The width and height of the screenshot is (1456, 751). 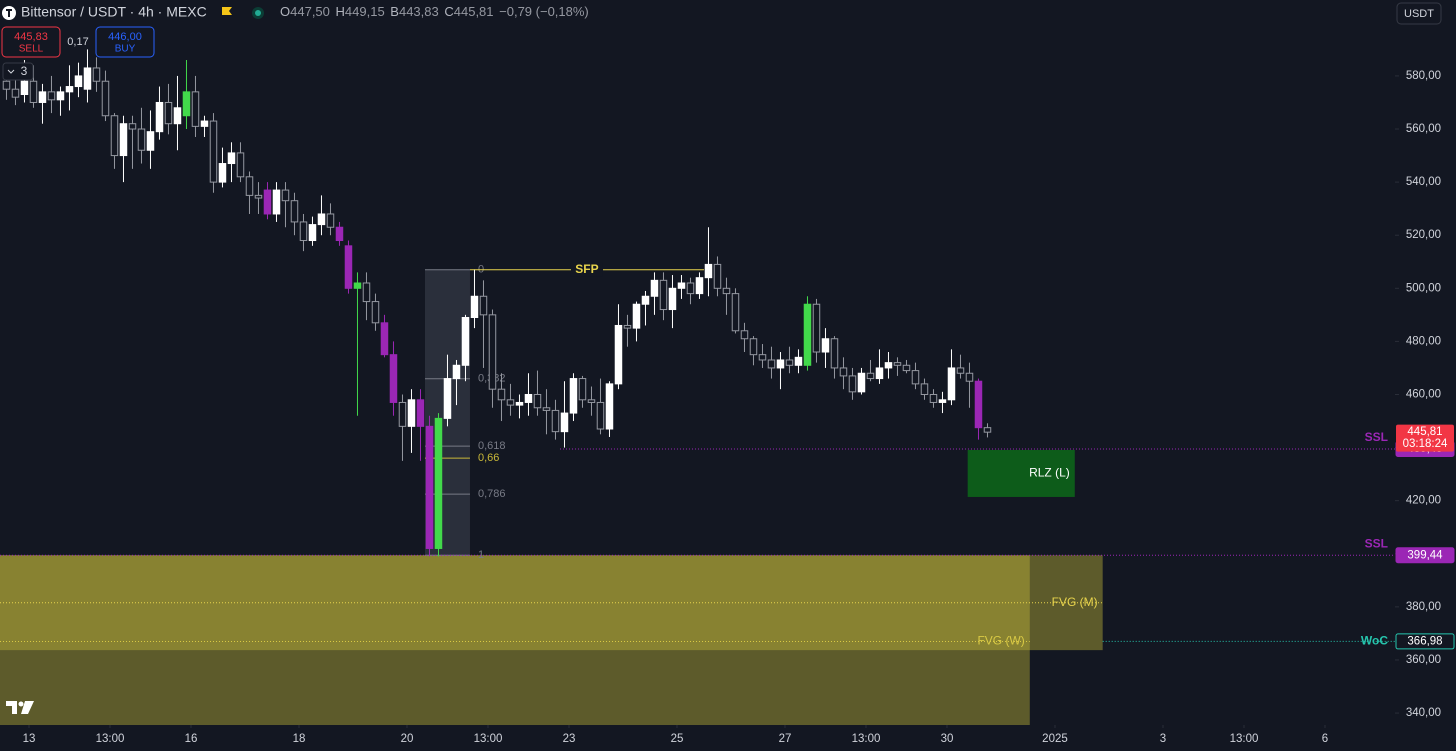 What do you see at coordinates (1021, 473) in the screenshot?
I see `zone` at bounding box center [1021, 473].